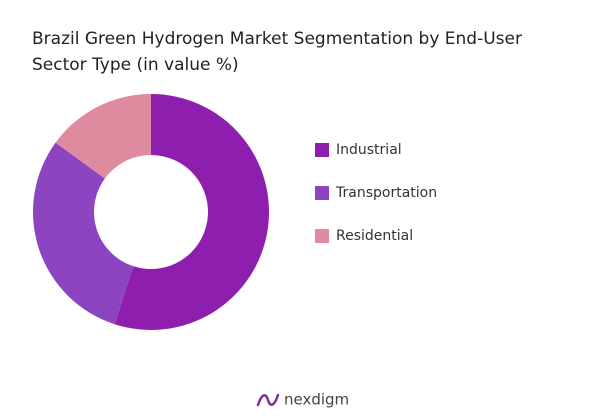 The height and width of the screenshot is (420, 607). What do you see at coordinates (268, 400) in the screenshot?
I see `logo-icon` at bounding box center [268, 400].